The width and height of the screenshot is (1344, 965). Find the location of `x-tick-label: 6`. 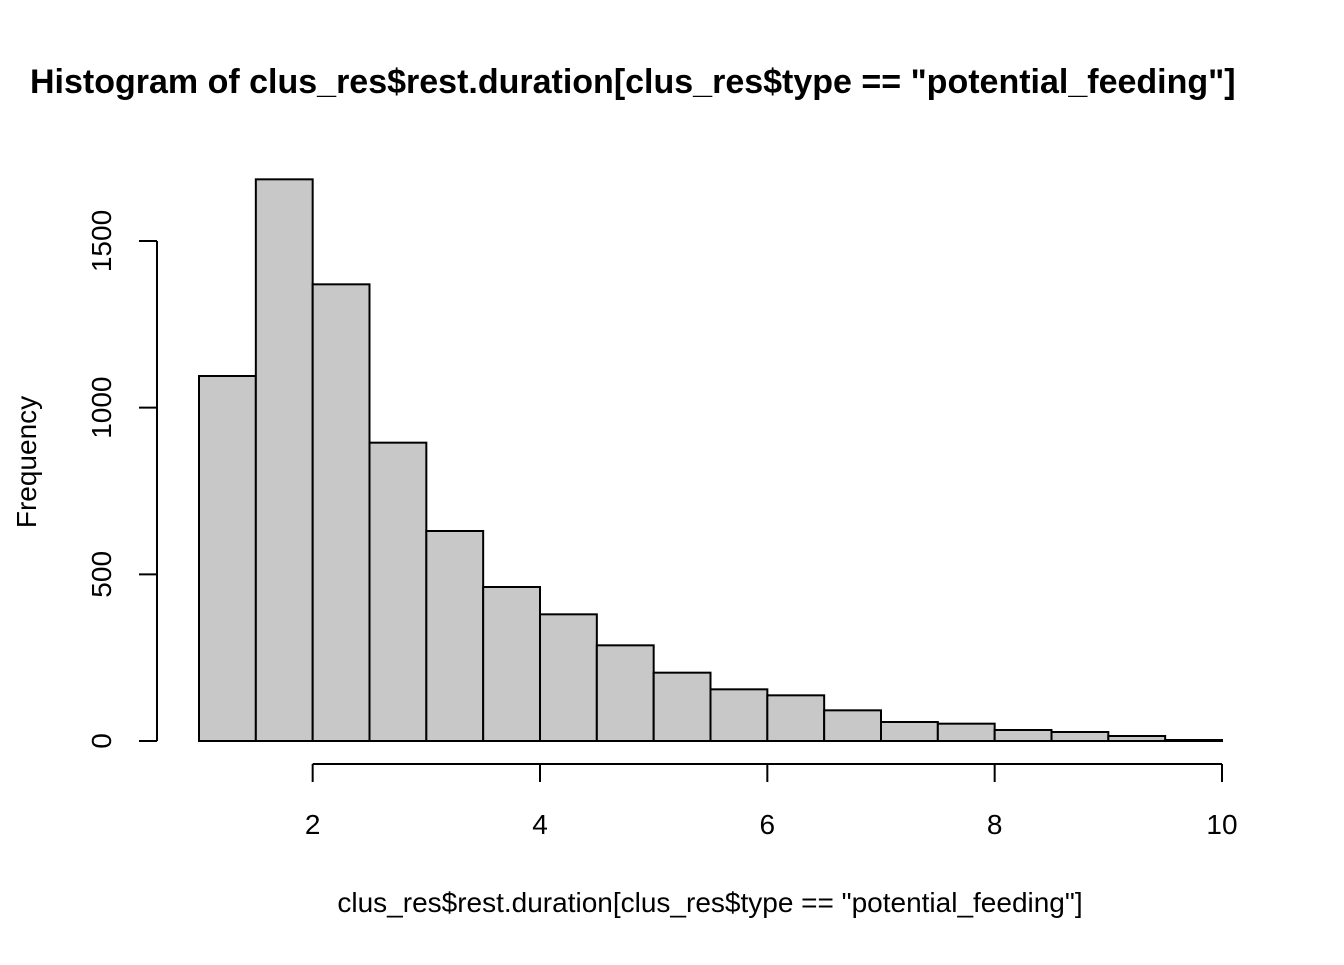

x-tick-label: 6 is located at coordinates (768, 824).